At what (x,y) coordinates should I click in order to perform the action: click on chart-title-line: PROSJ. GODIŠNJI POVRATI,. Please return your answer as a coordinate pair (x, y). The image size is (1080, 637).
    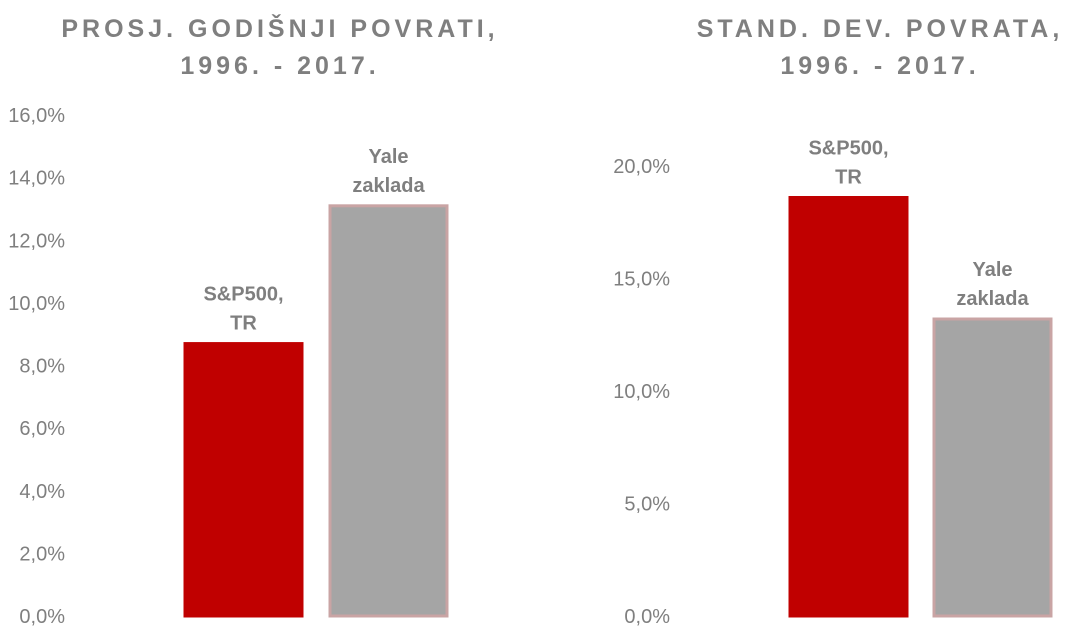
    Looking at the image, I should click on (280, 29).